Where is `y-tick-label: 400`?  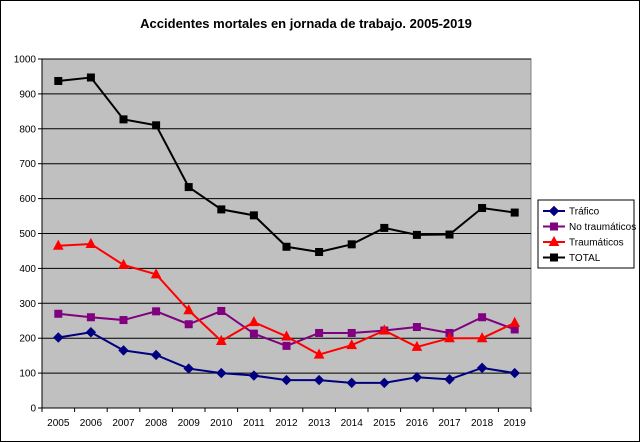 y-tick-label: 400 is located at coordinates (27, 269).